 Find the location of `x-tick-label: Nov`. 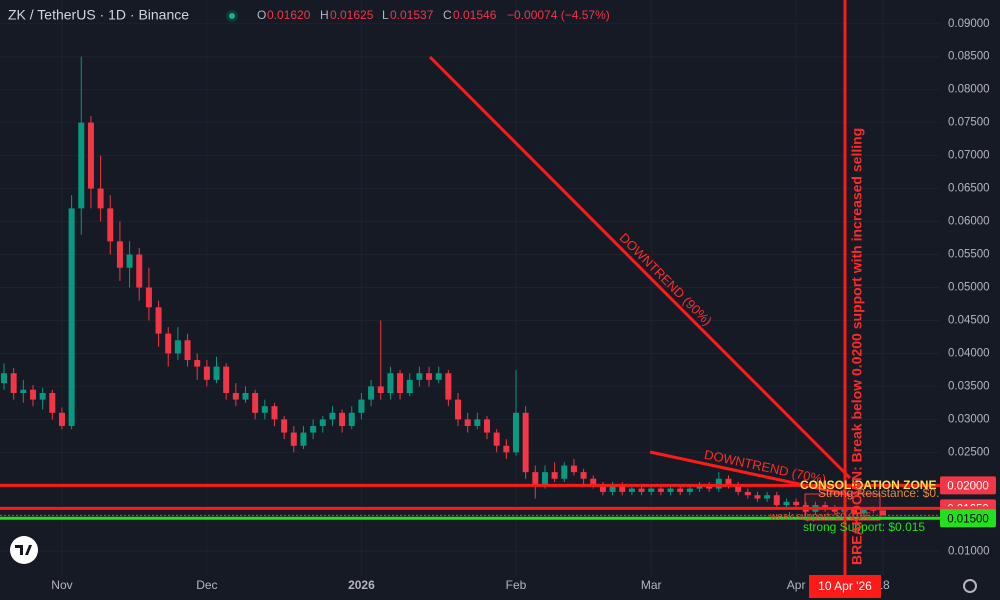

x-tick-label: Nov is located at coordinates (61, 585).